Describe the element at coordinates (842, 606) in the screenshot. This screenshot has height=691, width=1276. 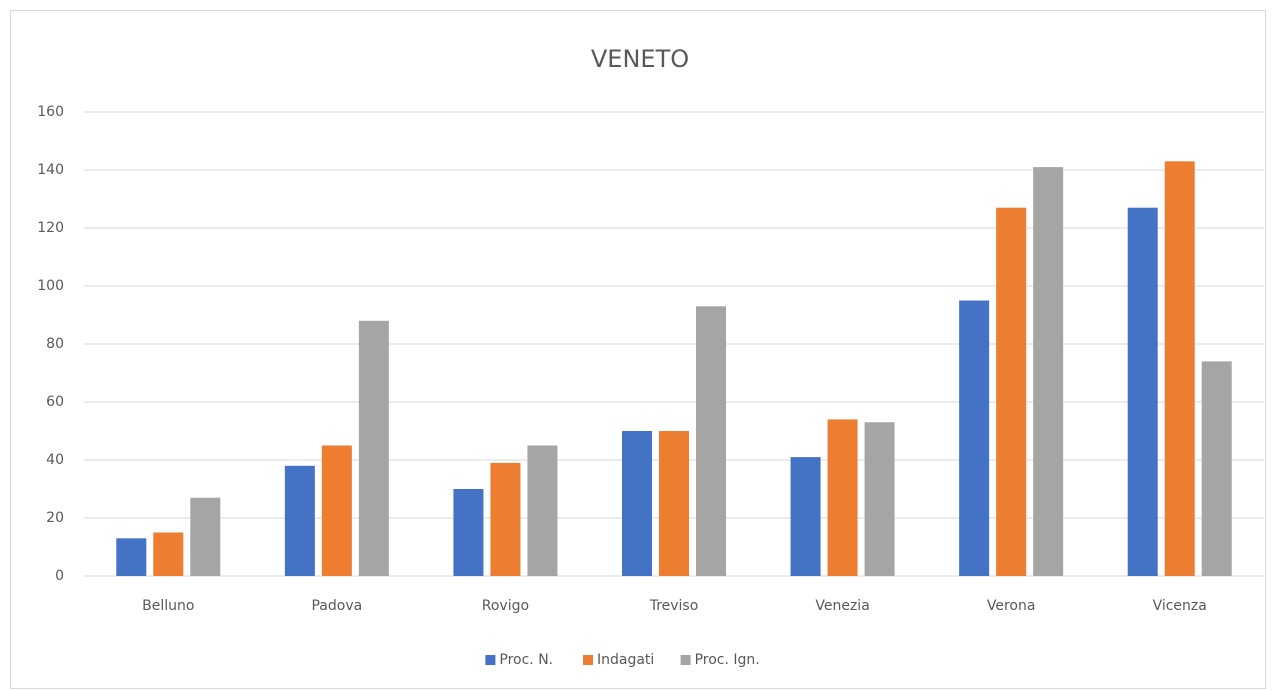
I see `x-tick-label: Venezia` at that location.